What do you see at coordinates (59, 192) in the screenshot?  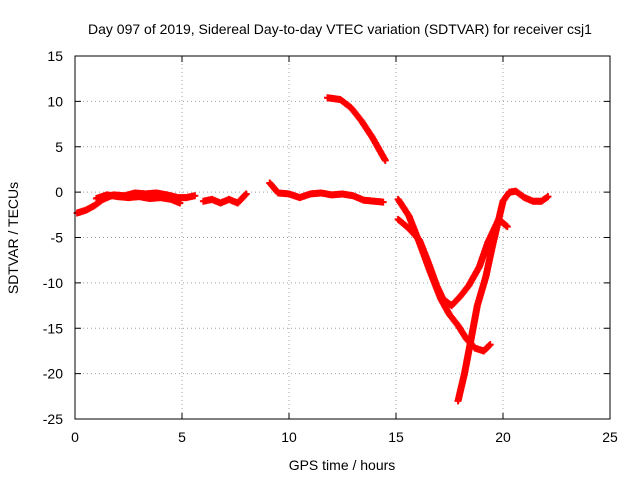 I see `y-tick-label: 0` at bounding box center [59, 192].